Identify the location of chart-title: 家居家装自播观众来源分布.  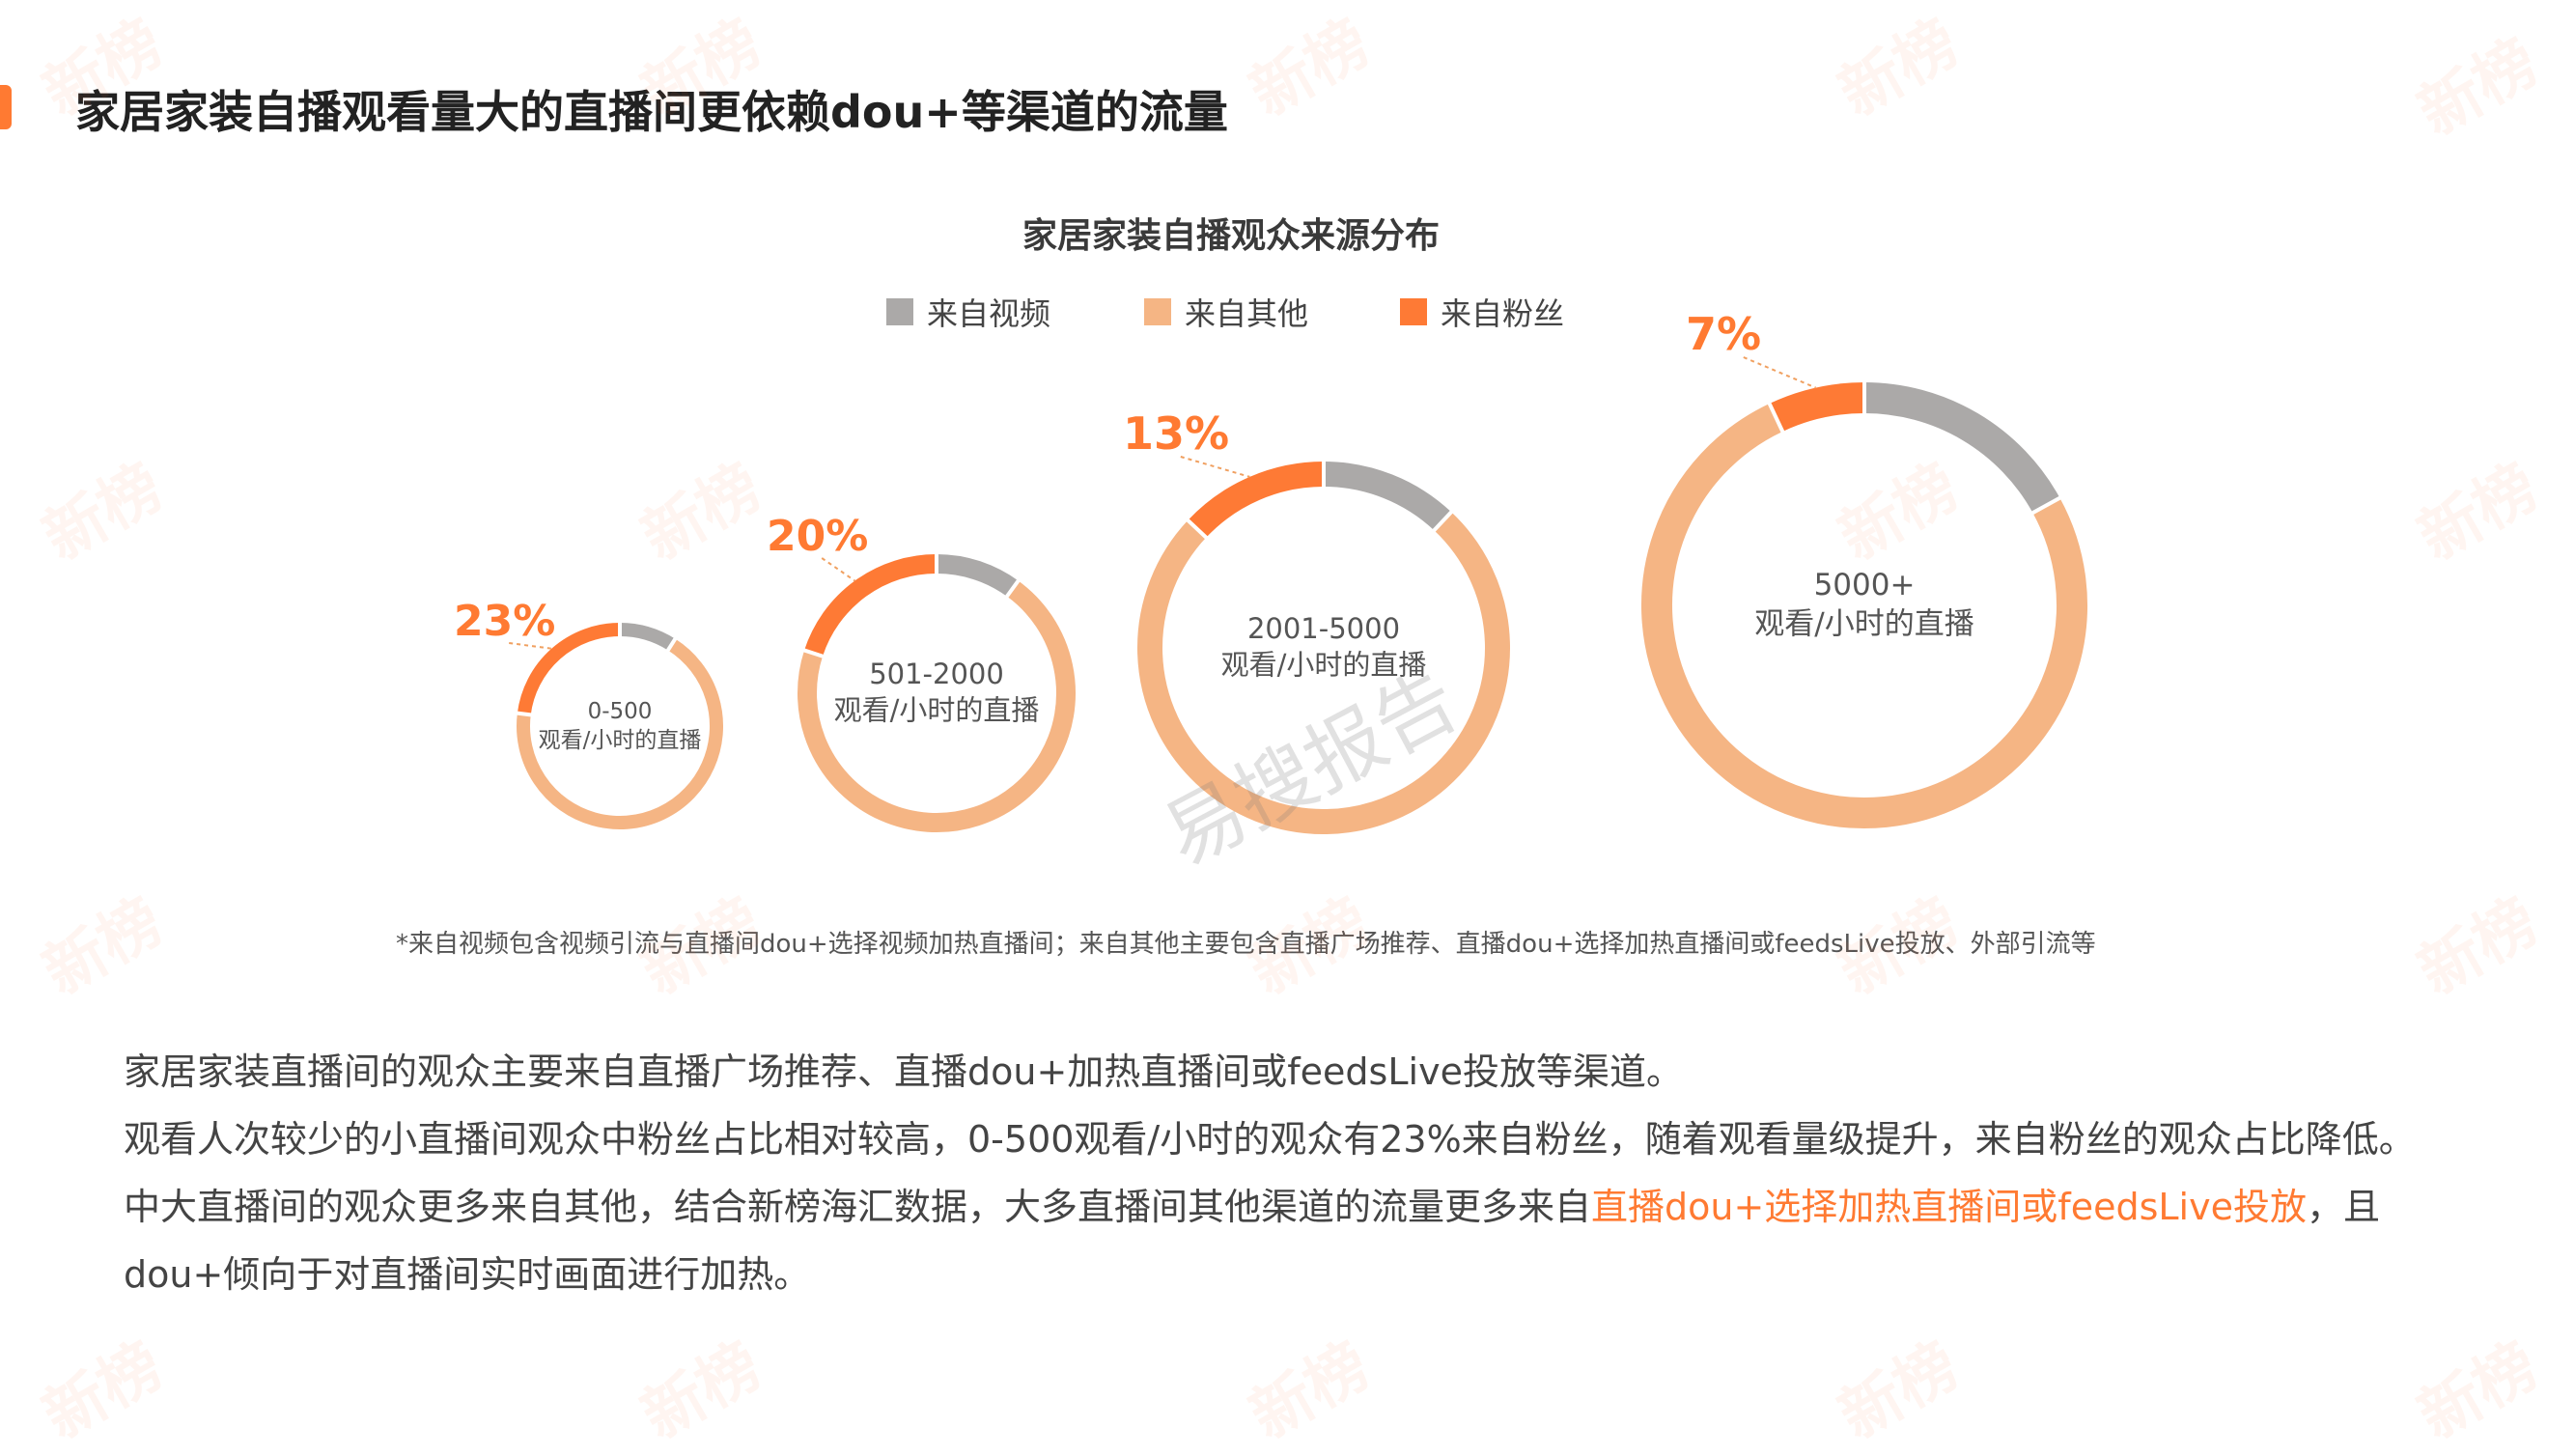
(1231, 236).